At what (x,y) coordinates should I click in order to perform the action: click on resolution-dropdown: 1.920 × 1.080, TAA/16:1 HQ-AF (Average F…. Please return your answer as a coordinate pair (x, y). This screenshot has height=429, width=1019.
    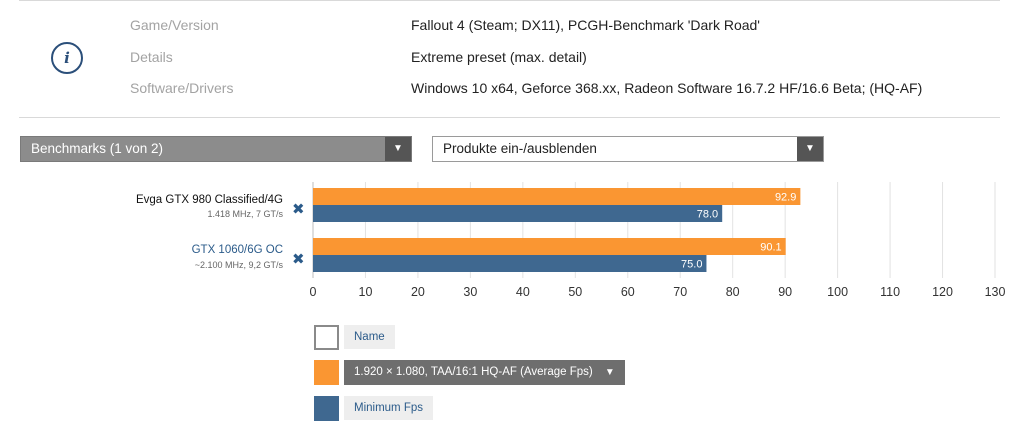
    Looking at the image, I should click on (484, 372).